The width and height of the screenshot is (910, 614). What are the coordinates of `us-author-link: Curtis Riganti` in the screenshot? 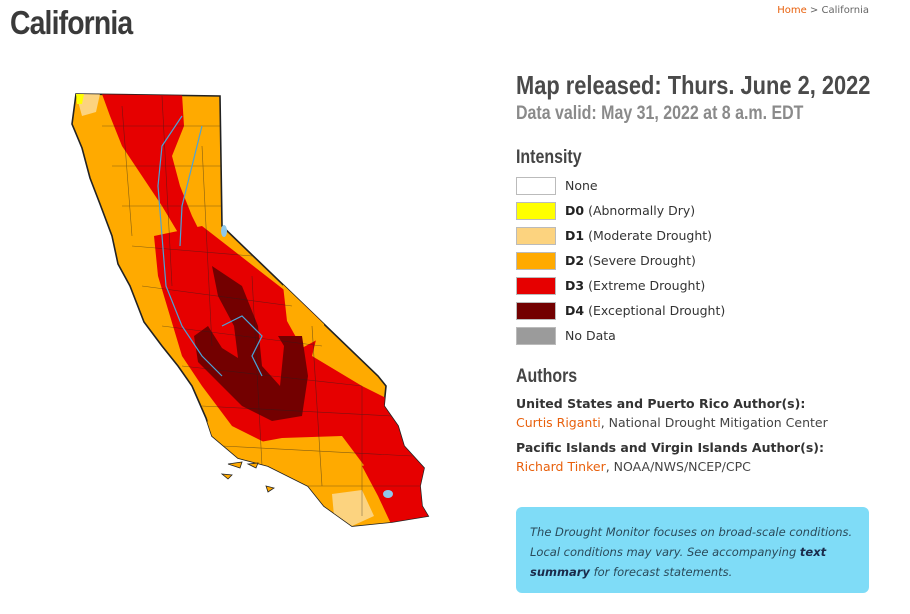 It's located at (558, 422).